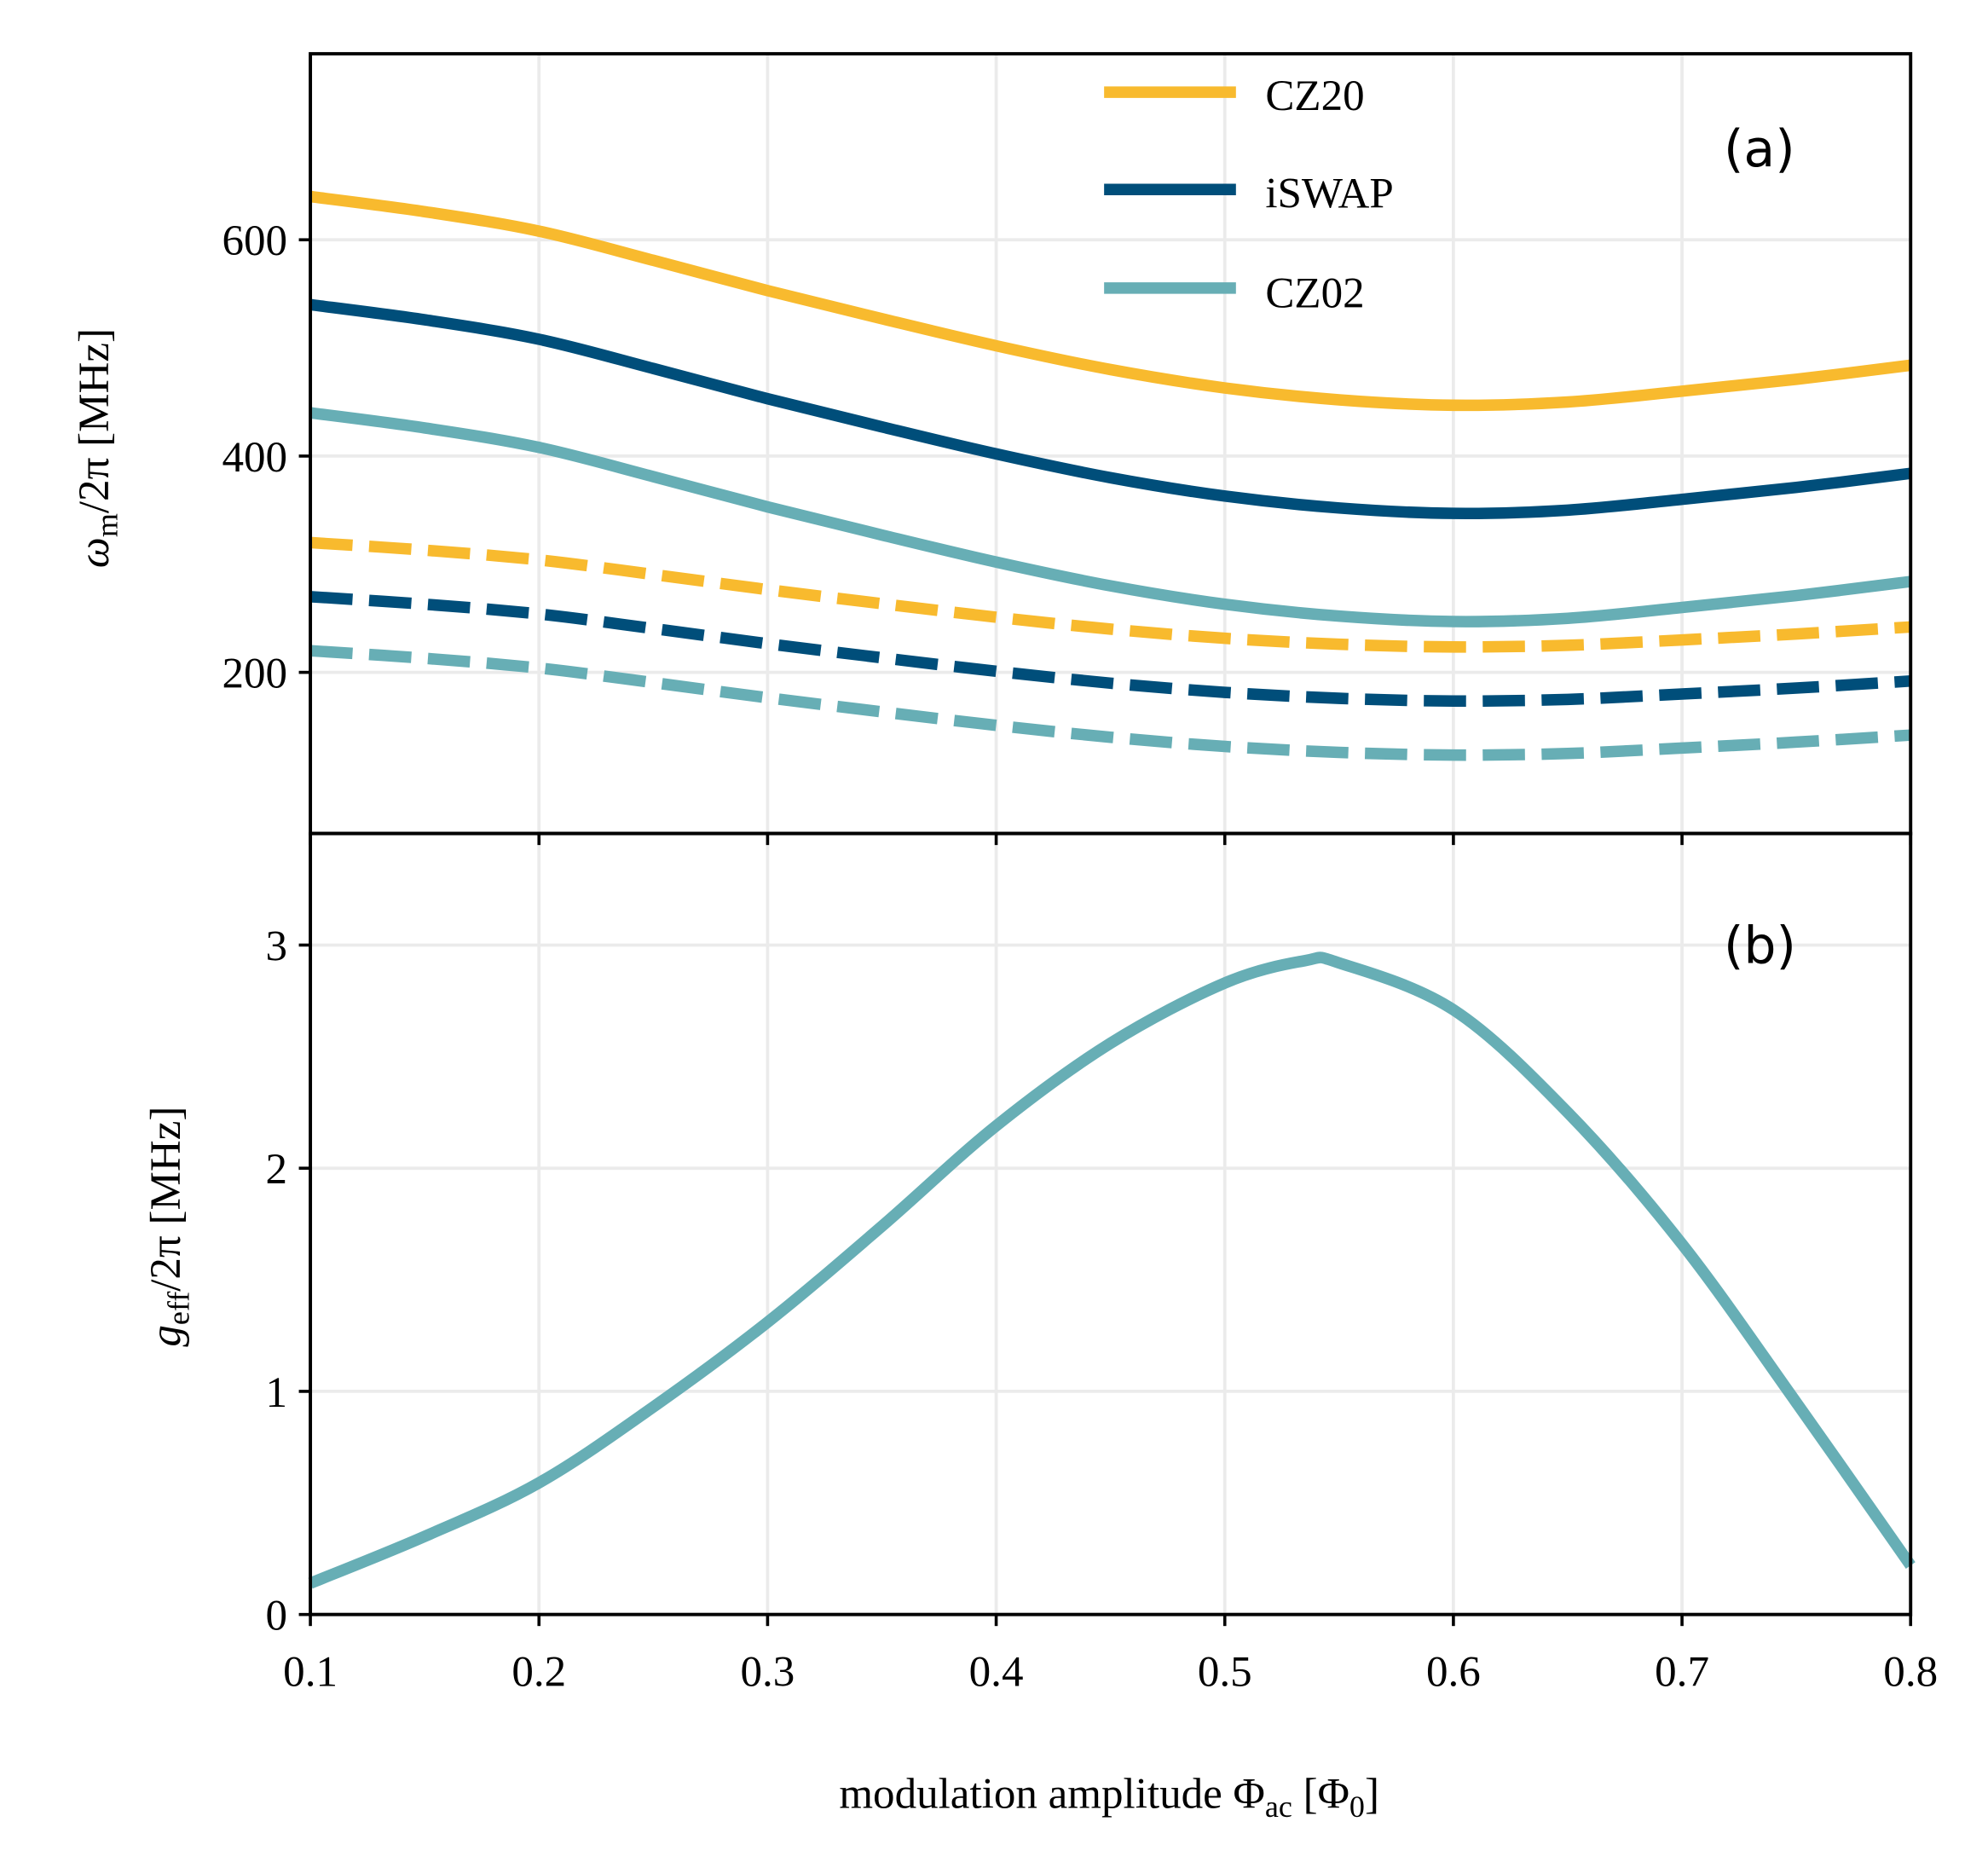 The width and height of the screenshot is (1988, 1868). What do you see at coordinates (169, 1227) in the screenshot?
I see `y-axis-label-bottom: geff/2π [MHz]` at bounding box center [169, 1227].